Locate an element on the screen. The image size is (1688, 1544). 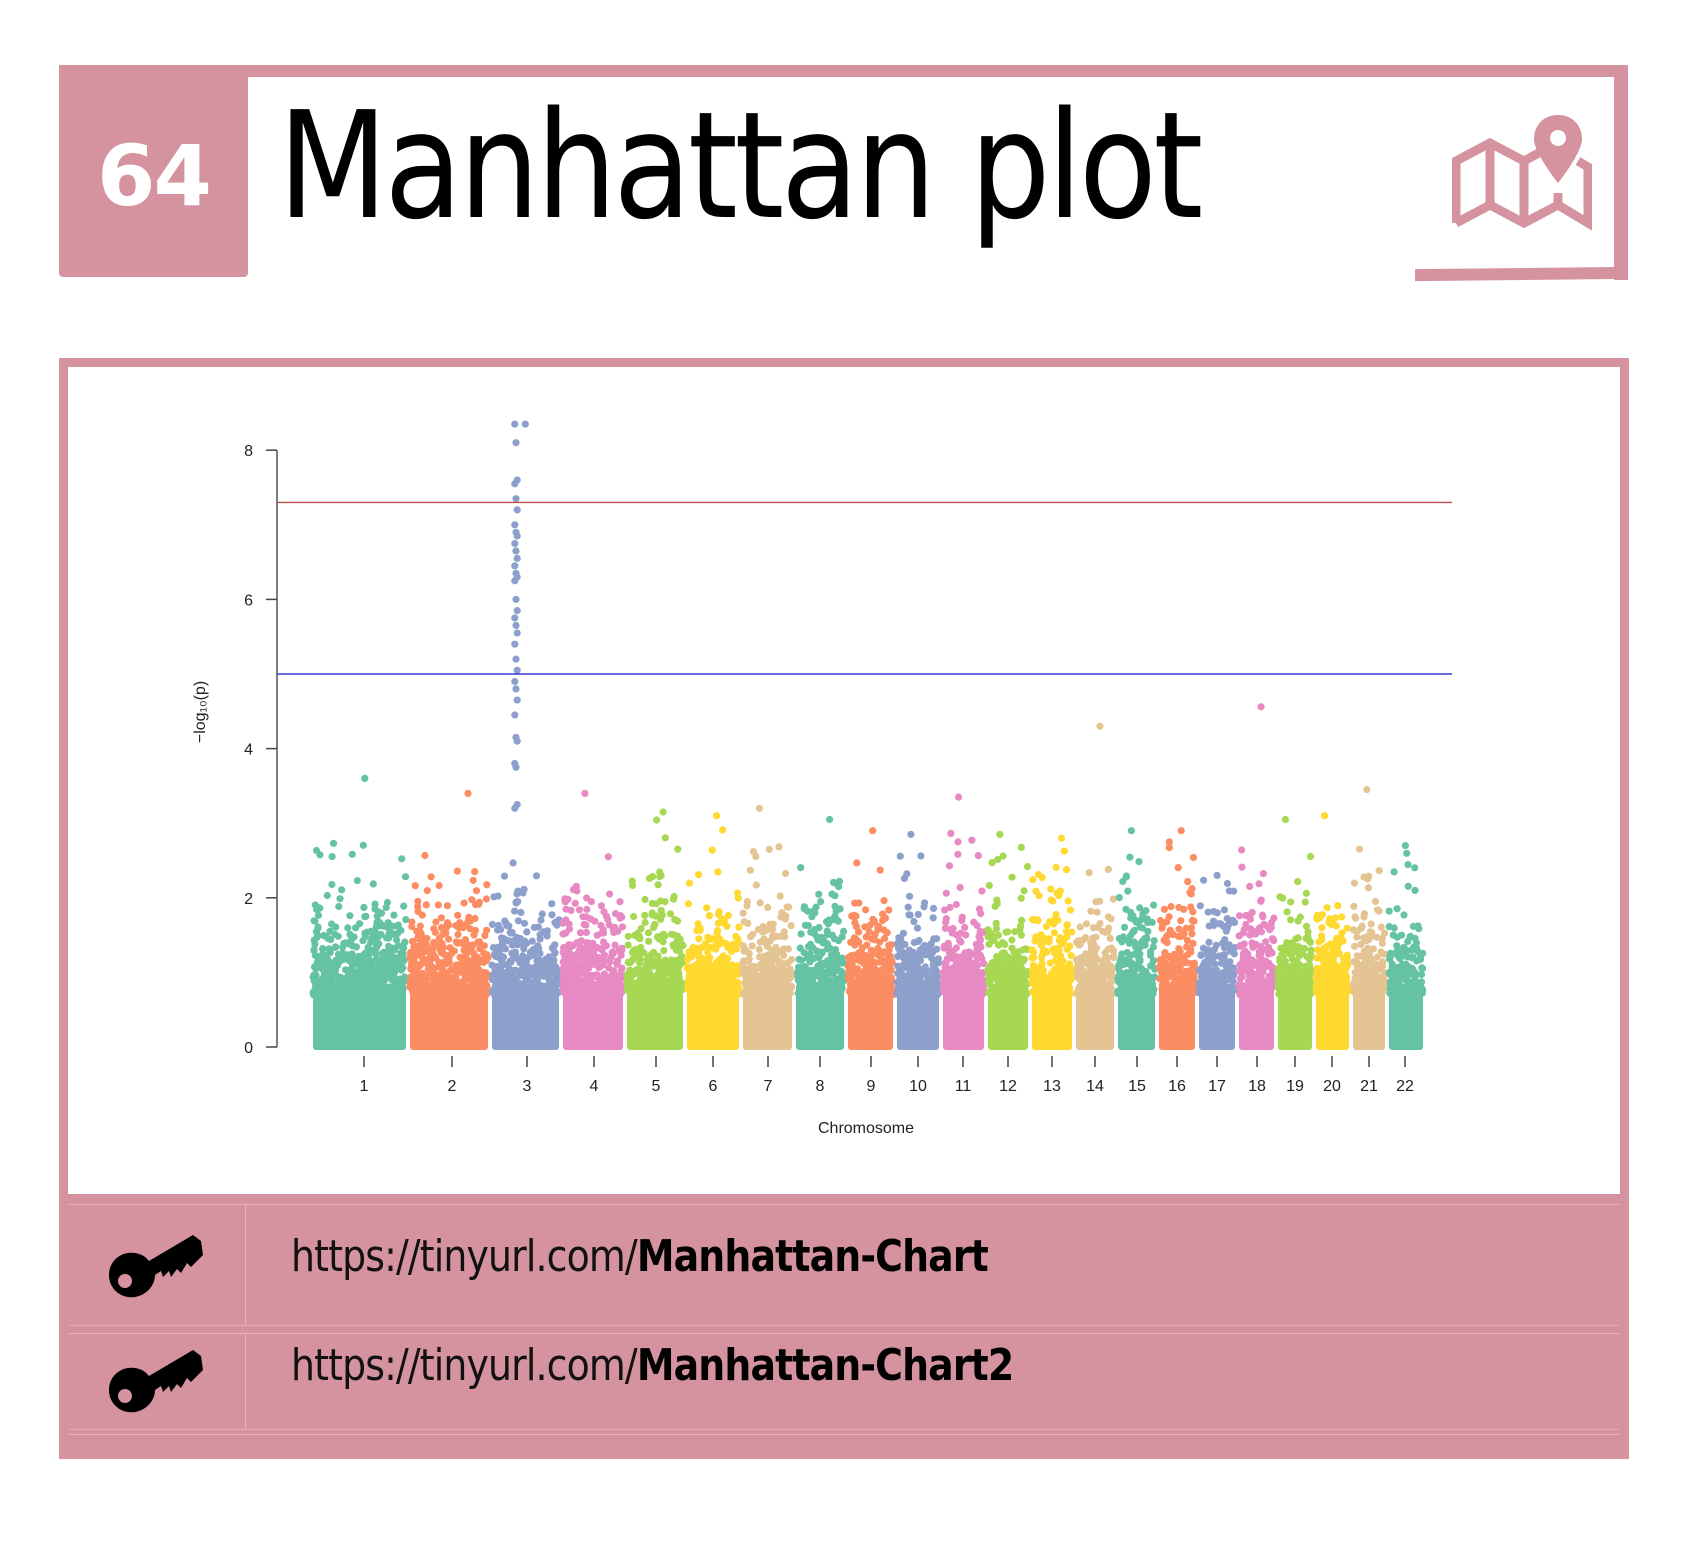
map-pin-icon is located at coordinates (1522, 173).